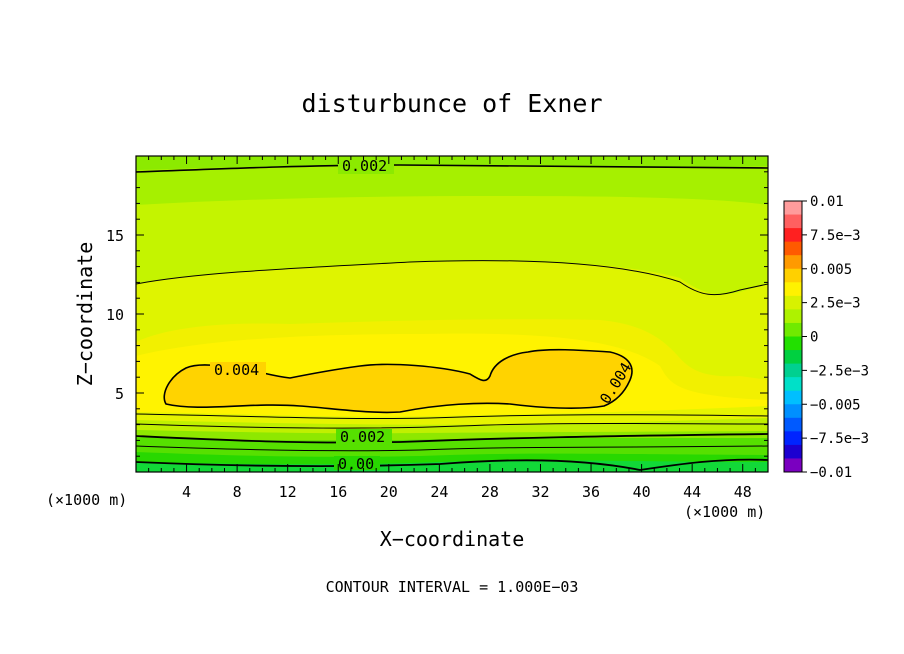 The image size is (904, 654). I want to click on x-tick-label: 40, so click(642, 492).